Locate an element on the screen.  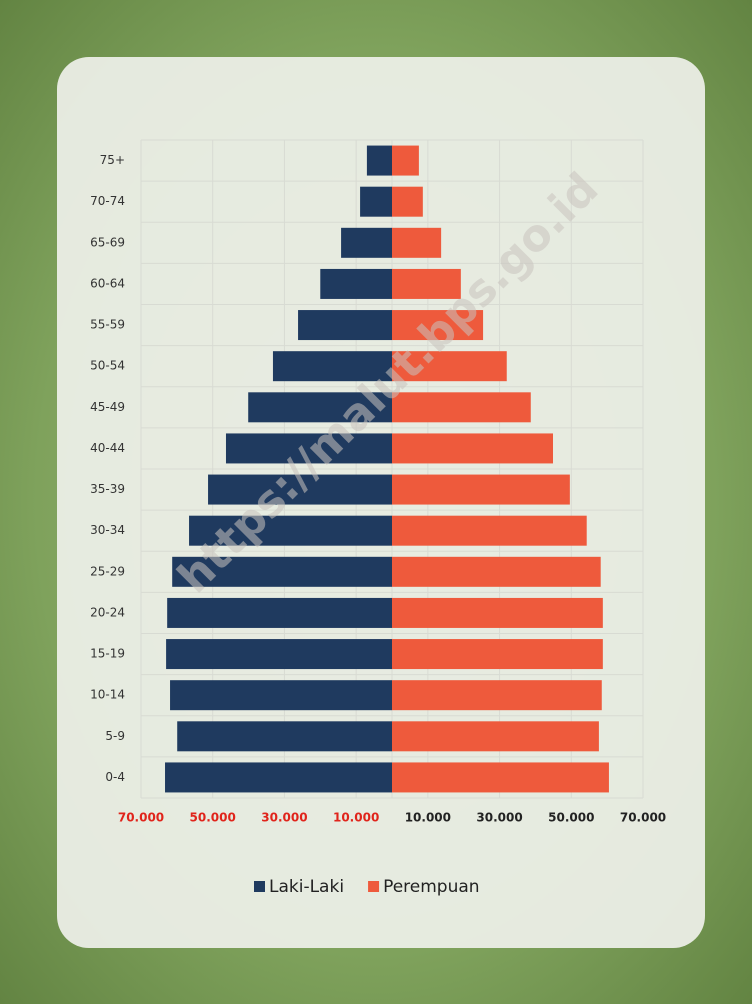
y-tick-label: 25-29 is located at coordinates (107, 571).